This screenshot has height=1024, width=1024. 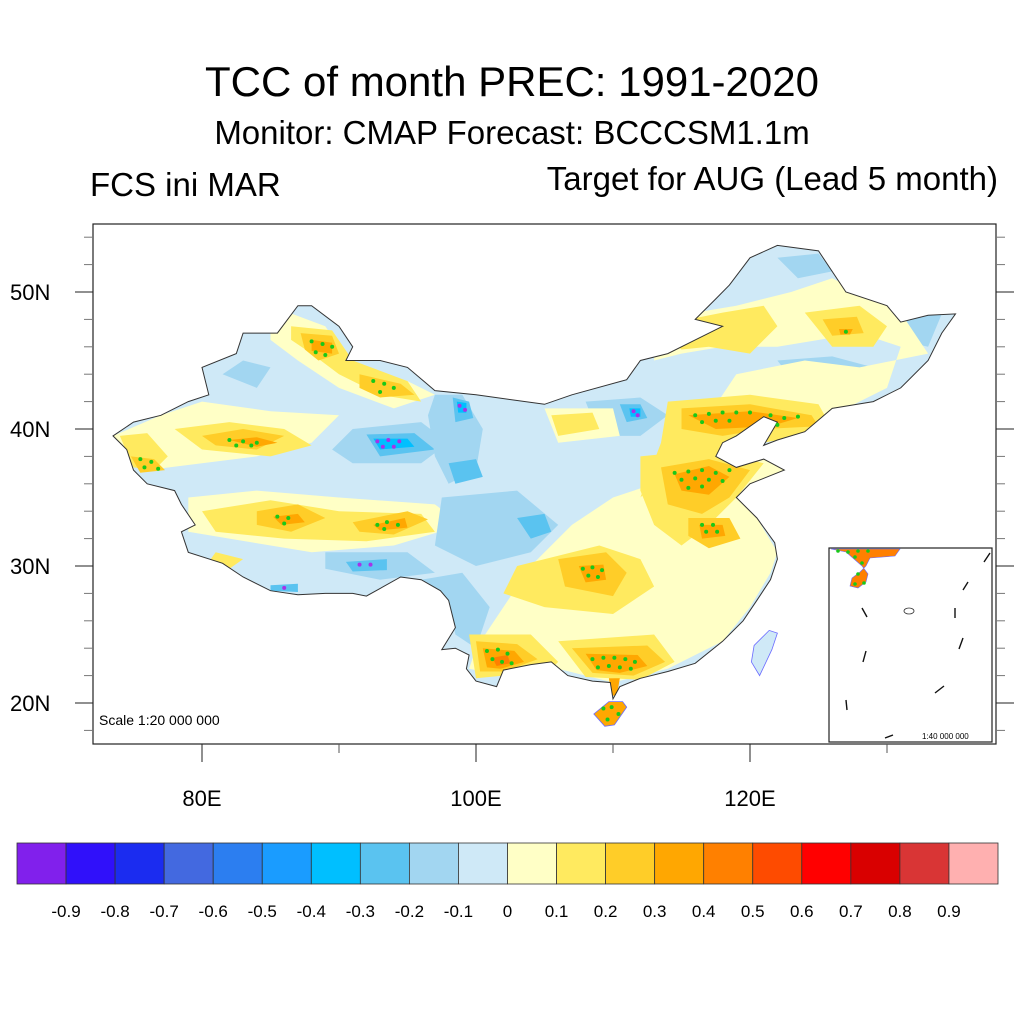 I want to click on inset-island, so click(x=909, y=611).